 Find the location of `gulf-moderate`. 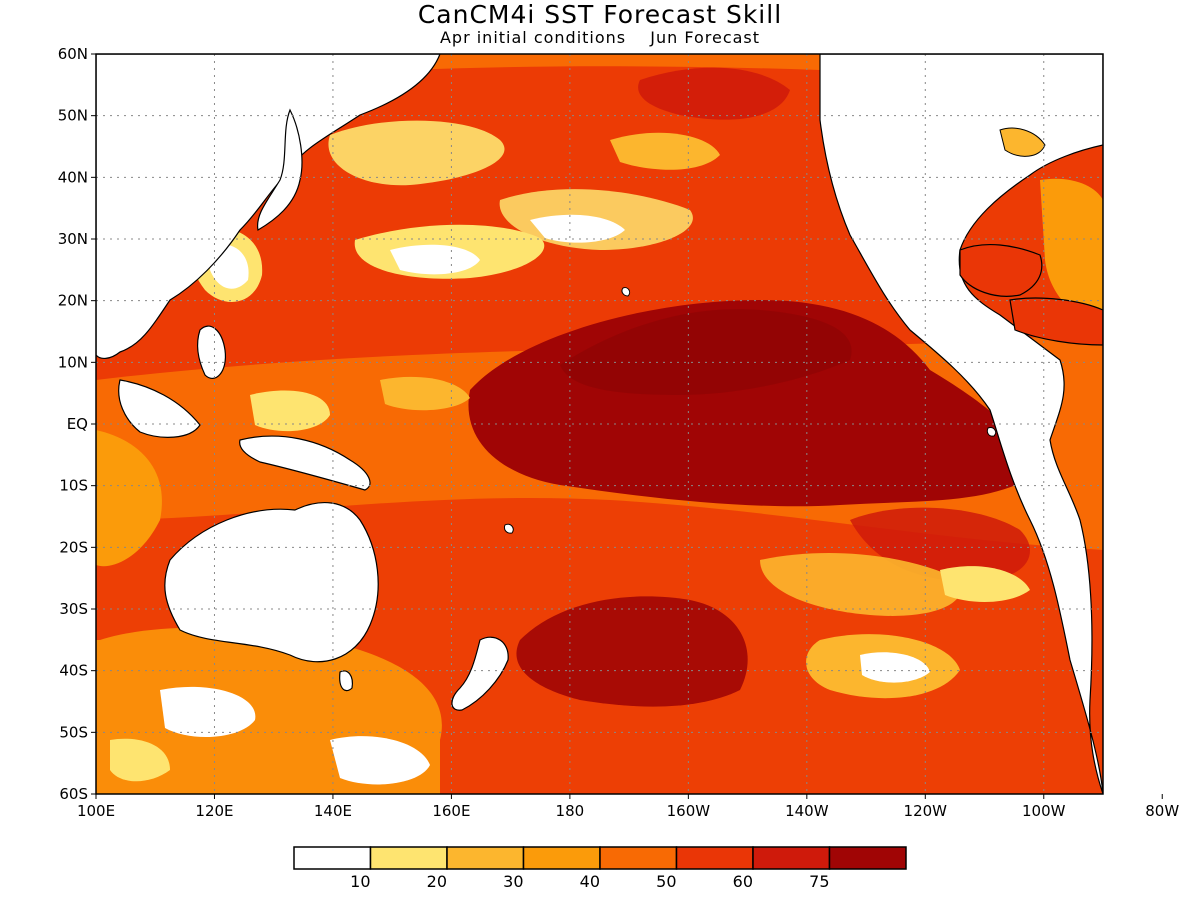

gulf-moderate is located at coordinates (1071, 254).